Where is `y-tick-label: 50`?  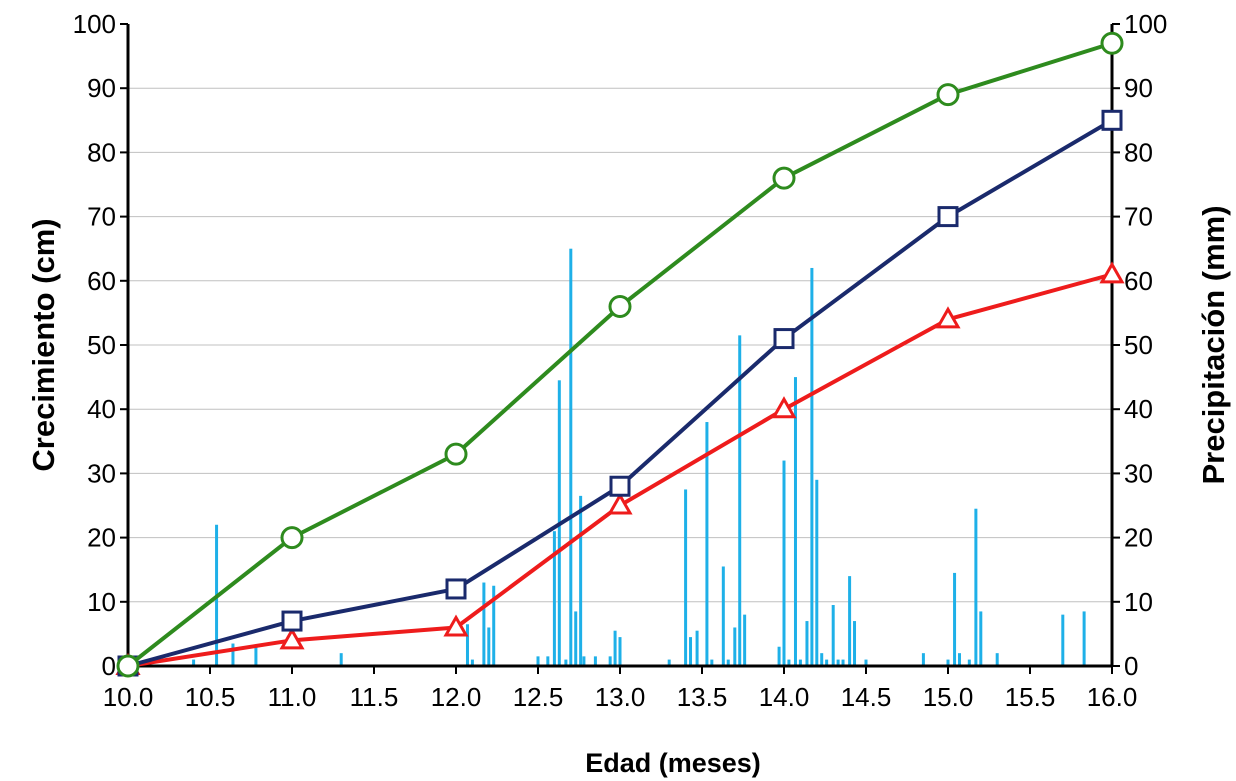
y-tick-label: 50 is located at coordinates (101, 345).